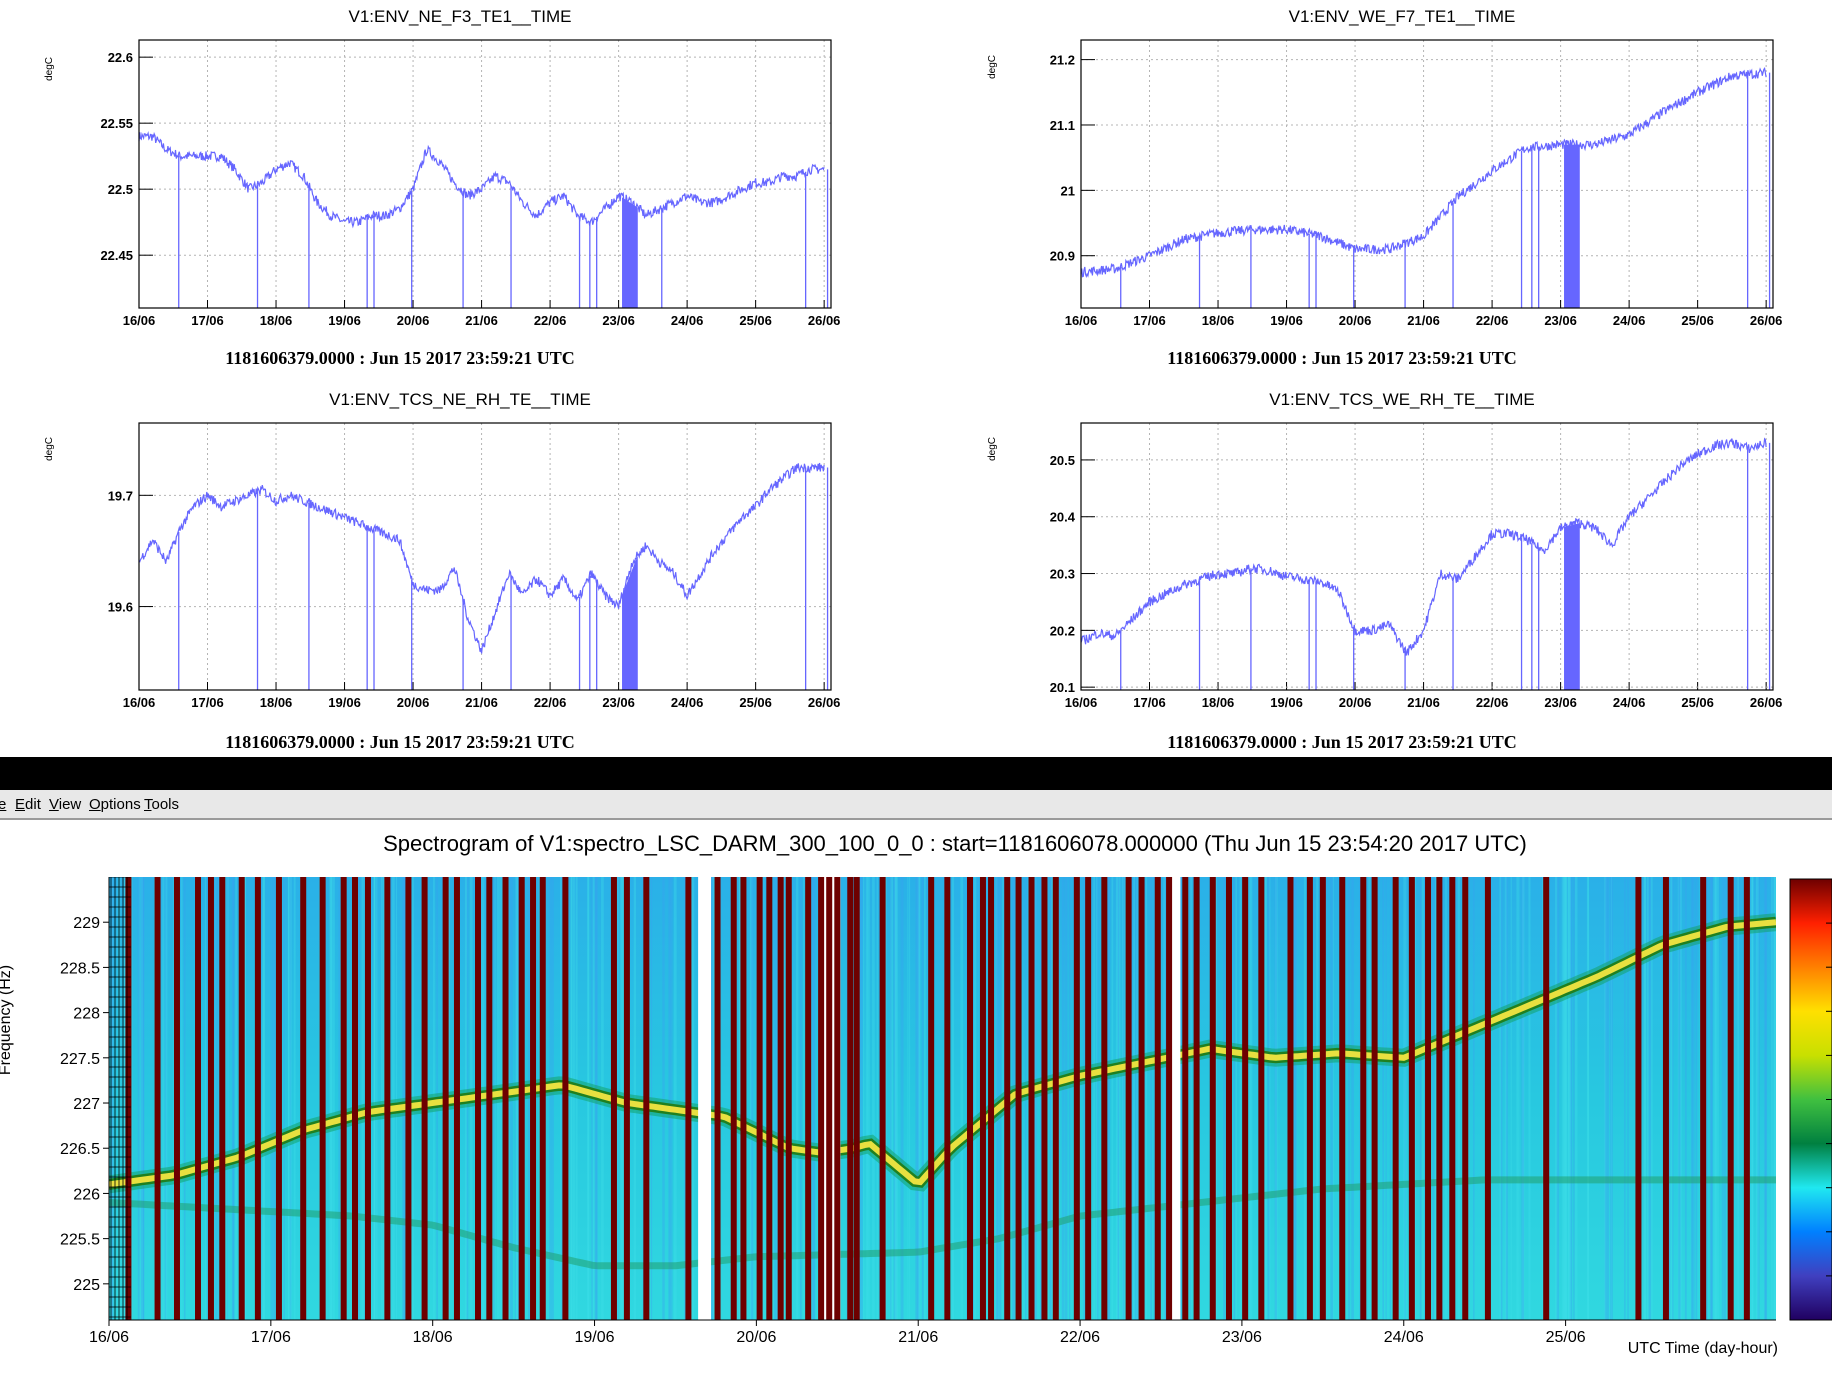 The image size is (1832, 1373). What do you see at coordinates (109, 1337) in the screenshot?
I see `x-tick-label: 16/06` at bounding box center [109, 1337].